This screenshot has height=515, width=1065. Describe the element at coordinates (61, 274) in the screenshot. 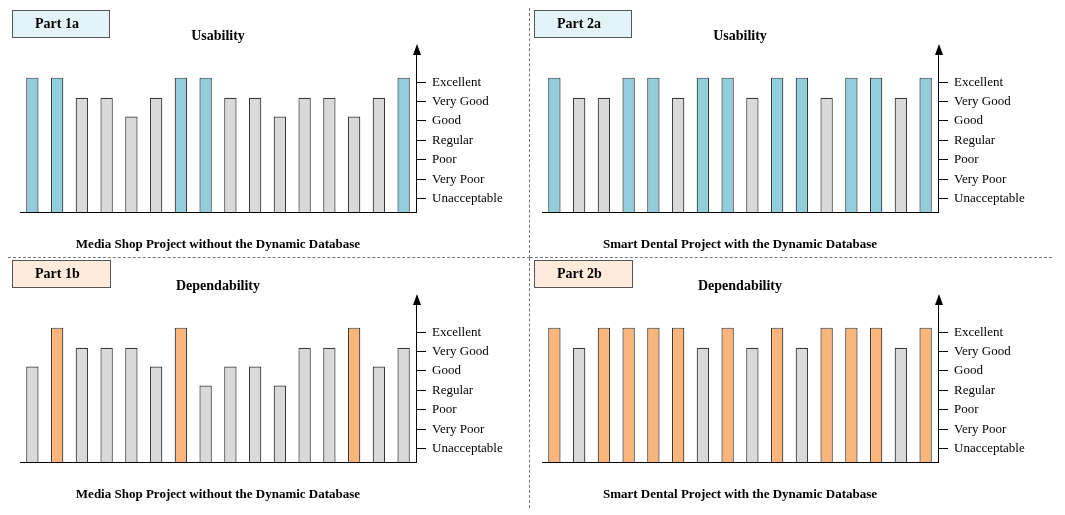

I see `text: Part 1b` at that location.